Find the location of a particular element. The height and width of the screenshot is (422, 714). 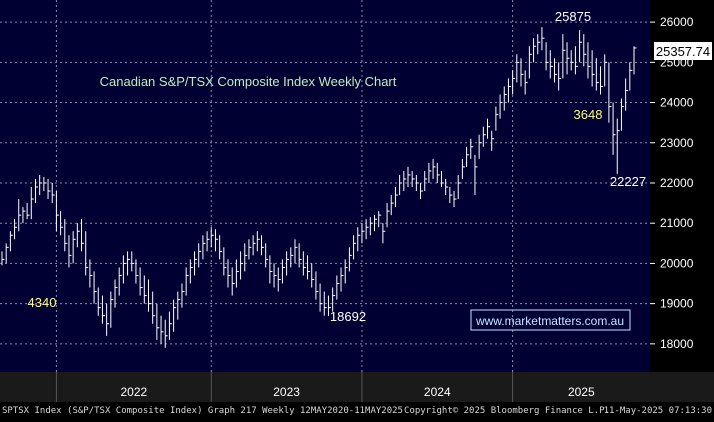

annotation-drop-2022: 4340 is located at coordinates (42, 302).